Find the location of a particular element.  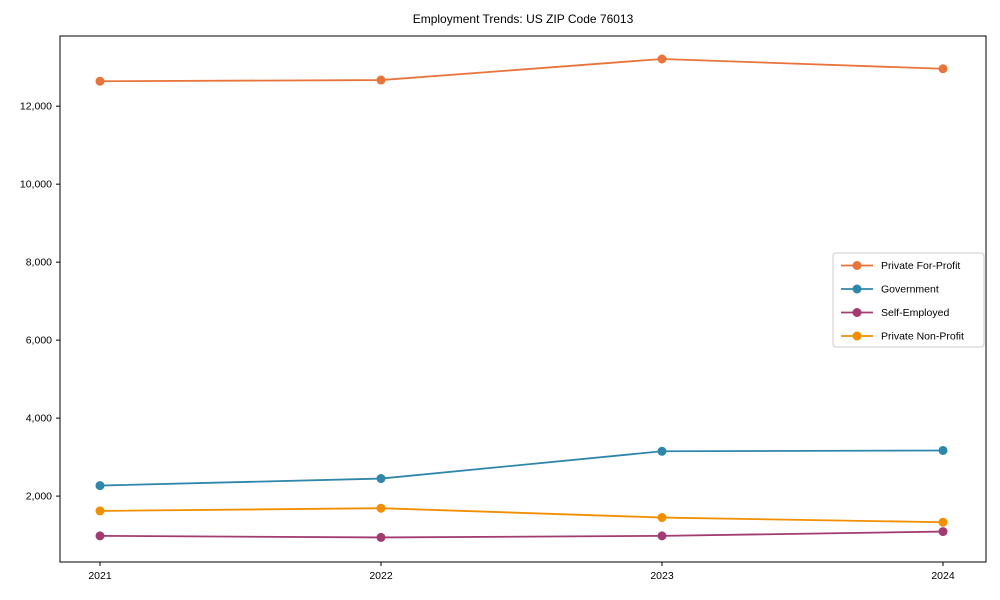

legend-item: Private For-Profit is located at coordinates (900, 266).